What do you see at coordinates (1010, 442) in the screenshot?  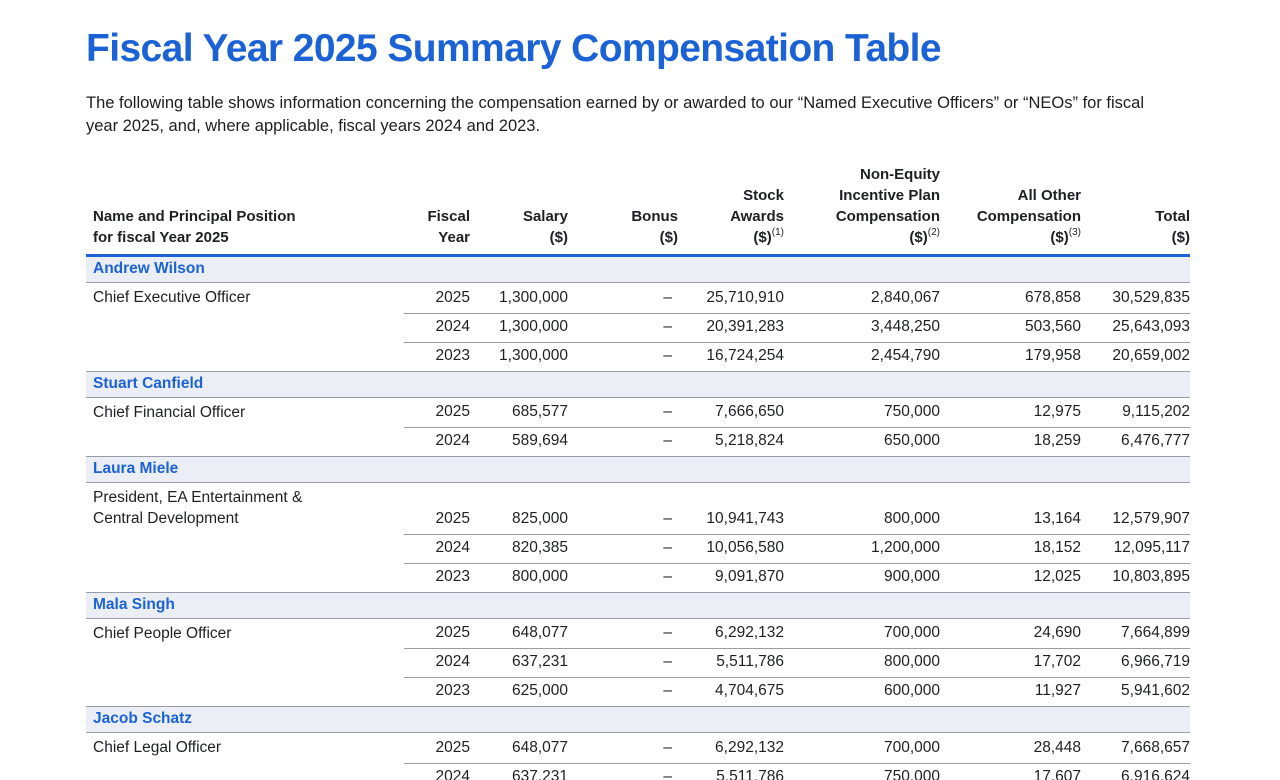 I see `cell-all_other: 18,259` at bounding box center [1010, 442].